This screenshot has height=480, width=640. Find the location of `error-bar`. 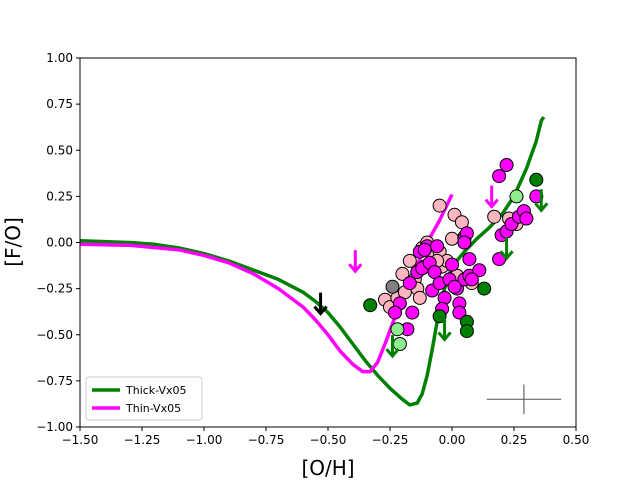

error-bar is located at coordinates (524, 399).